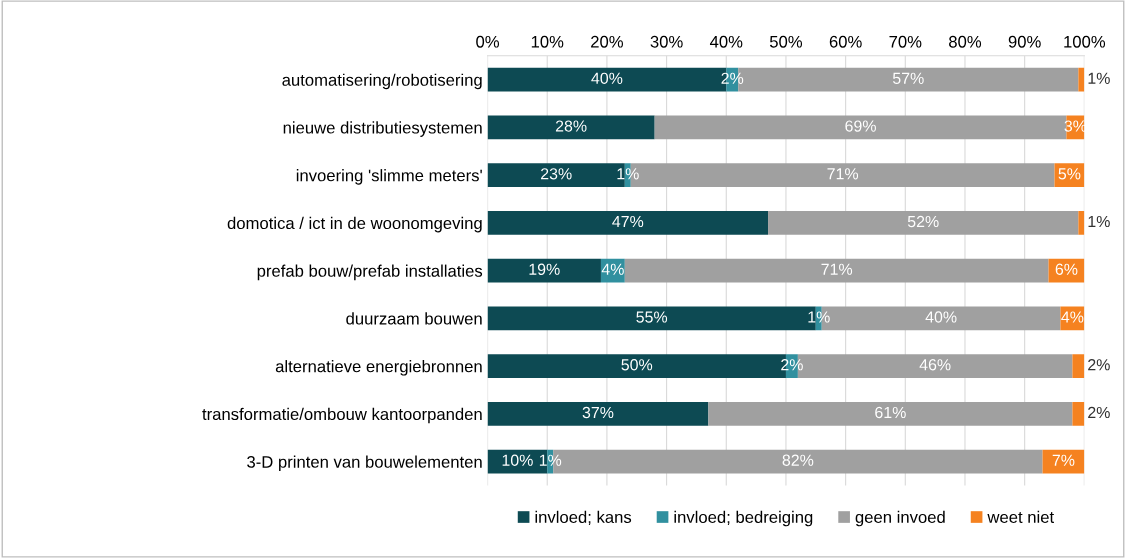  What do you see at coordinates (414, 318) in the screenshot?
I see `y-tick-label: duurzaam bouwen` at bounding box center [414, 318].